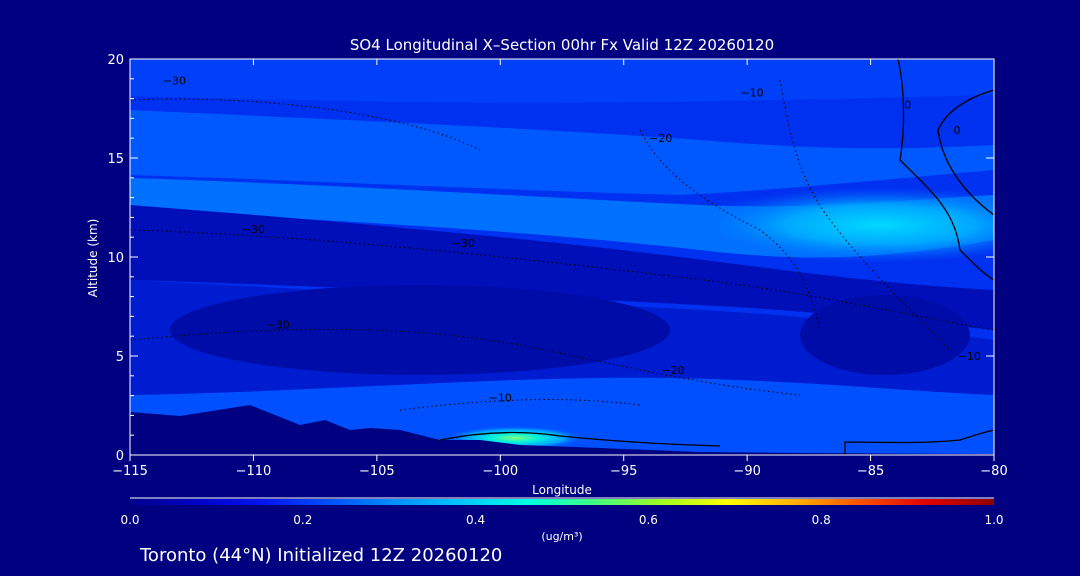 The width and height of the screenshot is (1080, 576). What do you see at coordinates (377, 471) in the screenshot?
I see `x-tick-label: −105` at bounding box center [377, 471].